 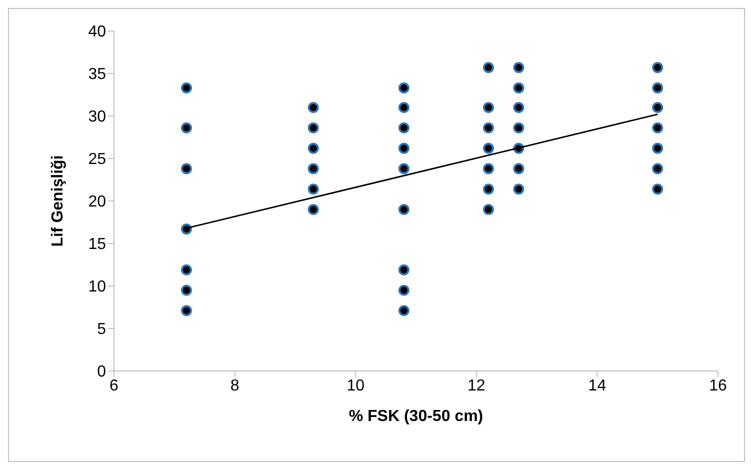 What do you see at coordinates (58, 201) in the screenshot?
I see `y-axis-title: Lif Genişliği` at bounding box center [58, 201].